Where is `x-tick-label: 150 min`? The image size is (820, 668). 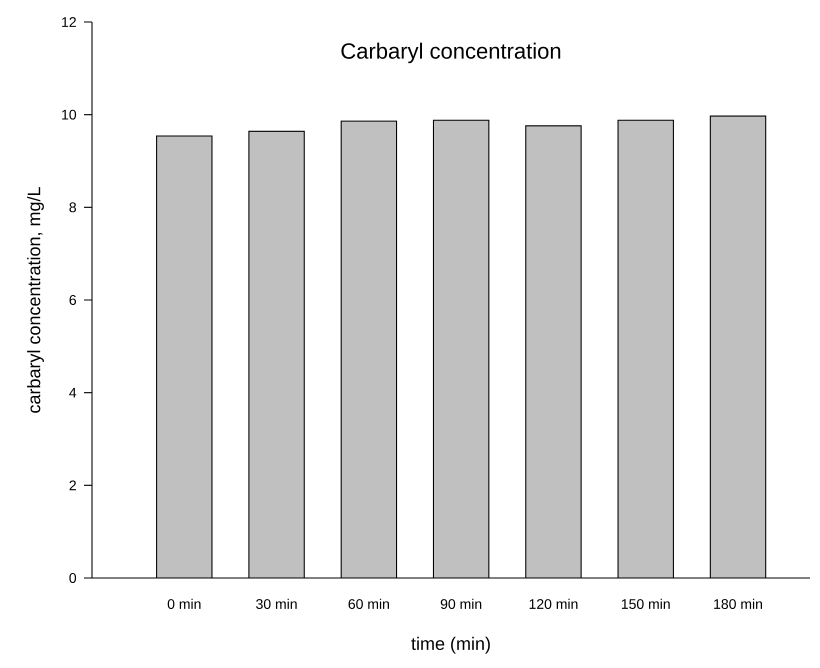
x-tick-label: 150 min is located at coordinates (646, 604).